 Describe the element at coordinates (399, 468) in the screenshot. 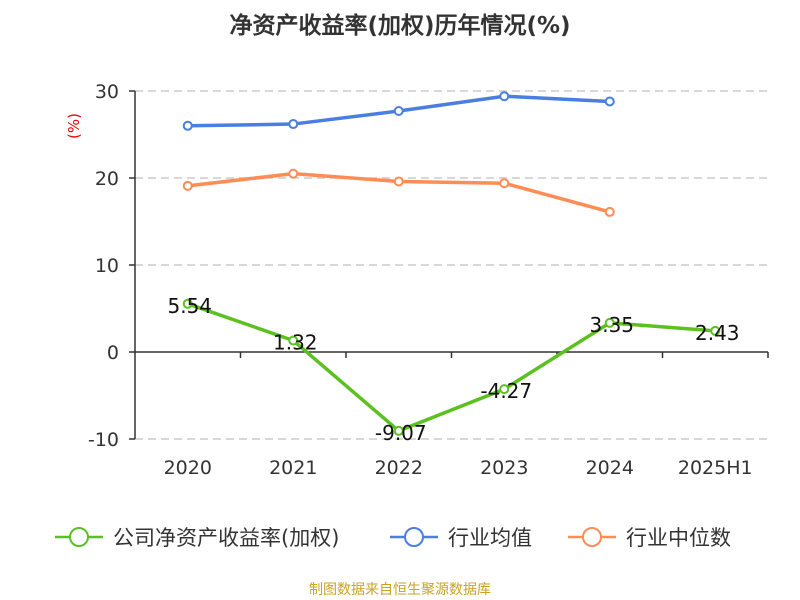

I see `x-tick-label: 2022` at that location.